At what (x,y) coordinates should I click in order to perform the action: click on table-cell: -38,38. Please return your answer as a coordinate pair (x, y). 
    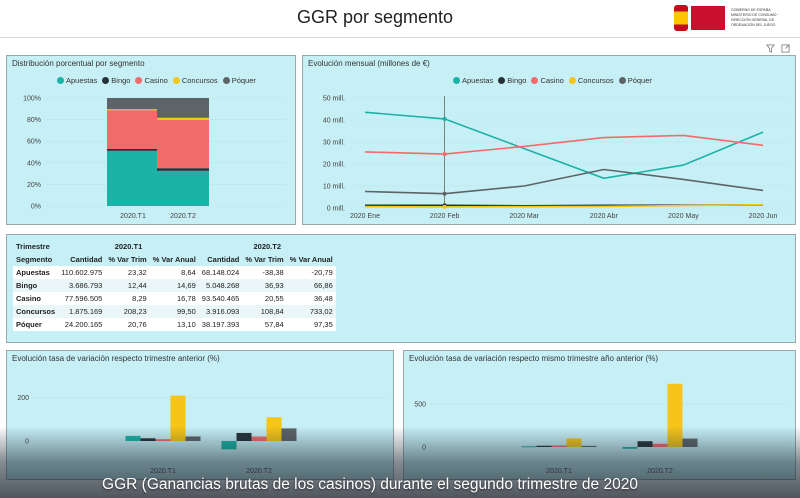
    Looking at the image, I should click on (273, 272).